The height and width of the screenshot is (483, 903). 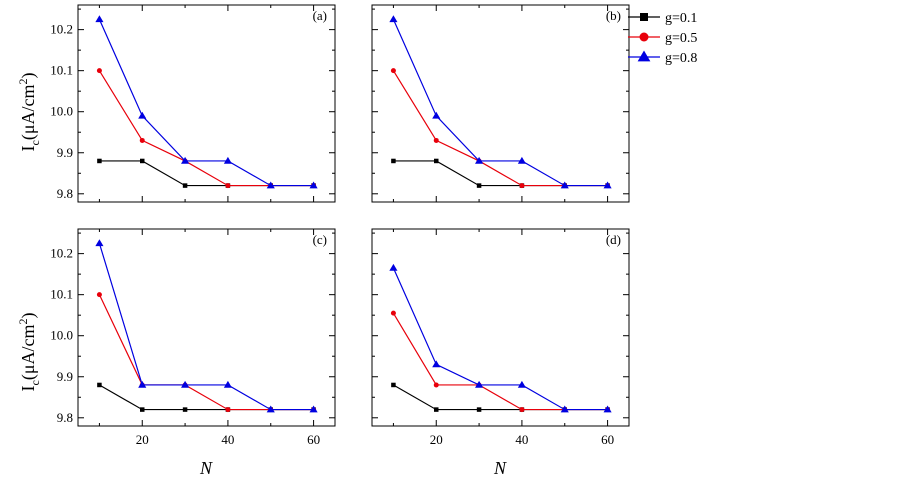 I want to click on y-axis-title-bottom: Ic(μA/cm2), so click(x=29, y=352).